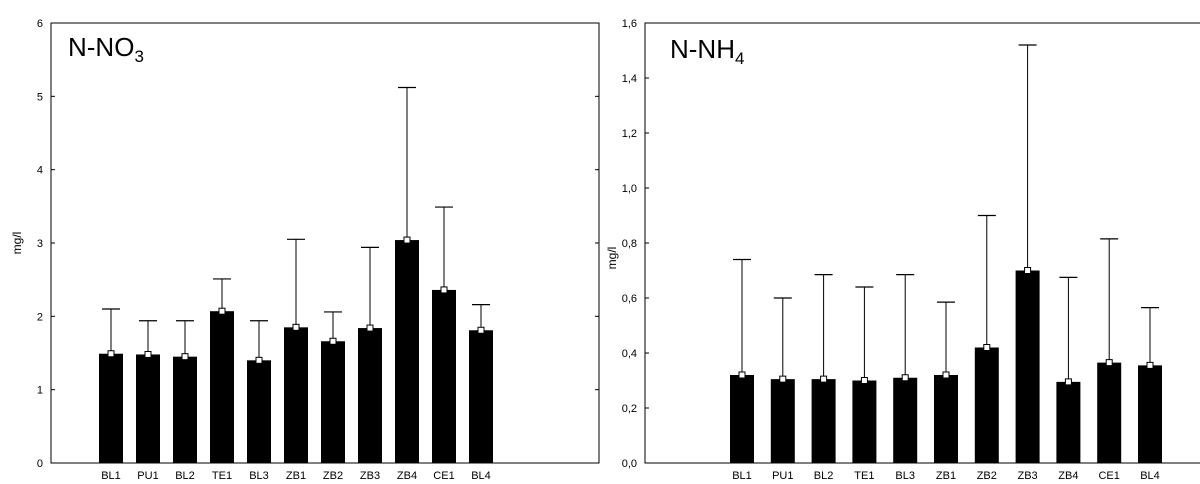 This screenshot has width=1200, height=484. Describe the element at coordinates (40, 97) in the screenshot. I see `y-tick-label: 5` at that location.